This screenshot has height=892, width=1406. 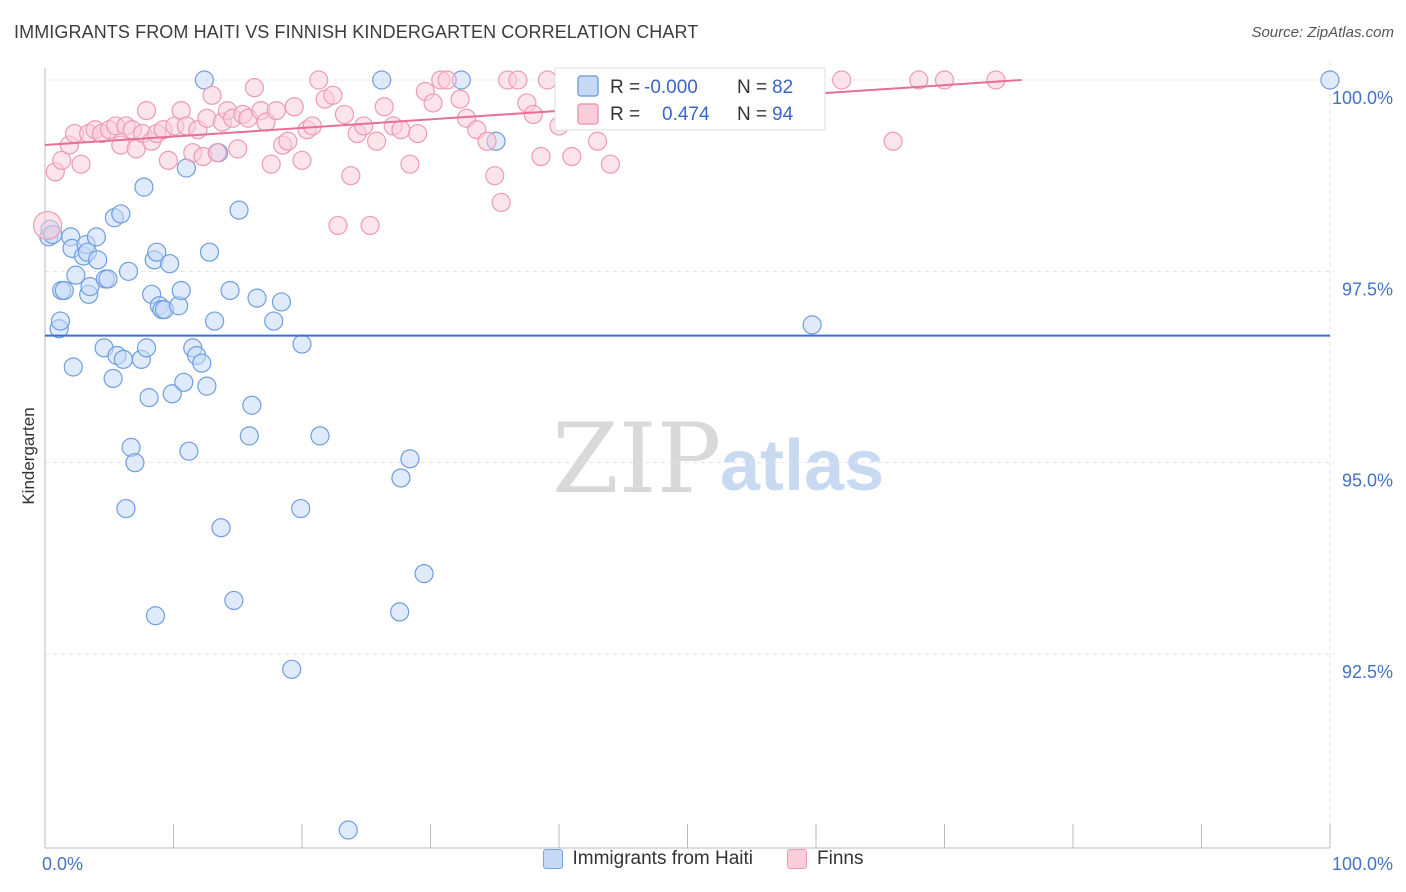 What do you see at coordinates (752, 87) in the screenshot?
I see `legend-n-label-1: N =` at bounding box center [752, 87].